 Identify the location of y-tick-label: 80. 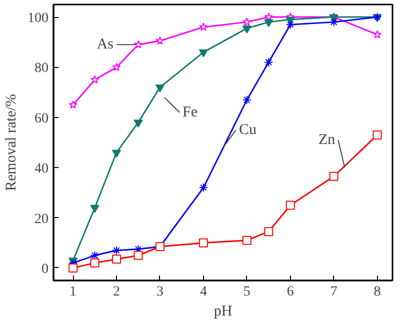
(41, 68).